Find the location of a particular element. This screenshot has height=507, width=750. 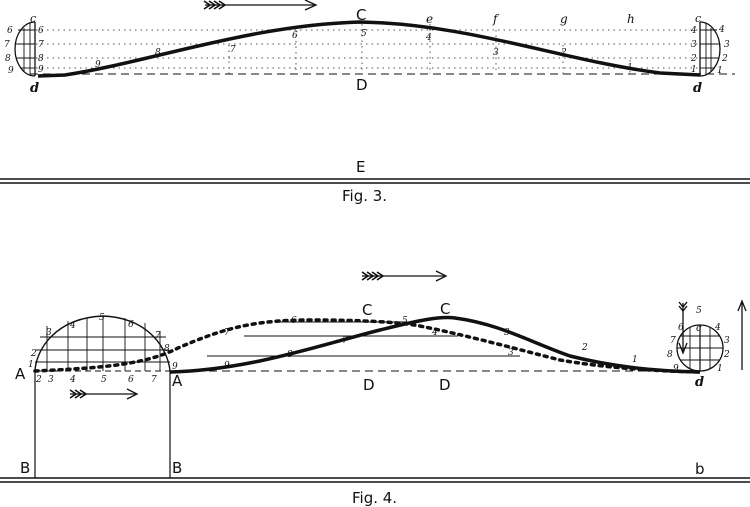

fig3-wave-numbers: 9 8 7 6 5 4 3 2 1 is located at coordinates (364, 51).